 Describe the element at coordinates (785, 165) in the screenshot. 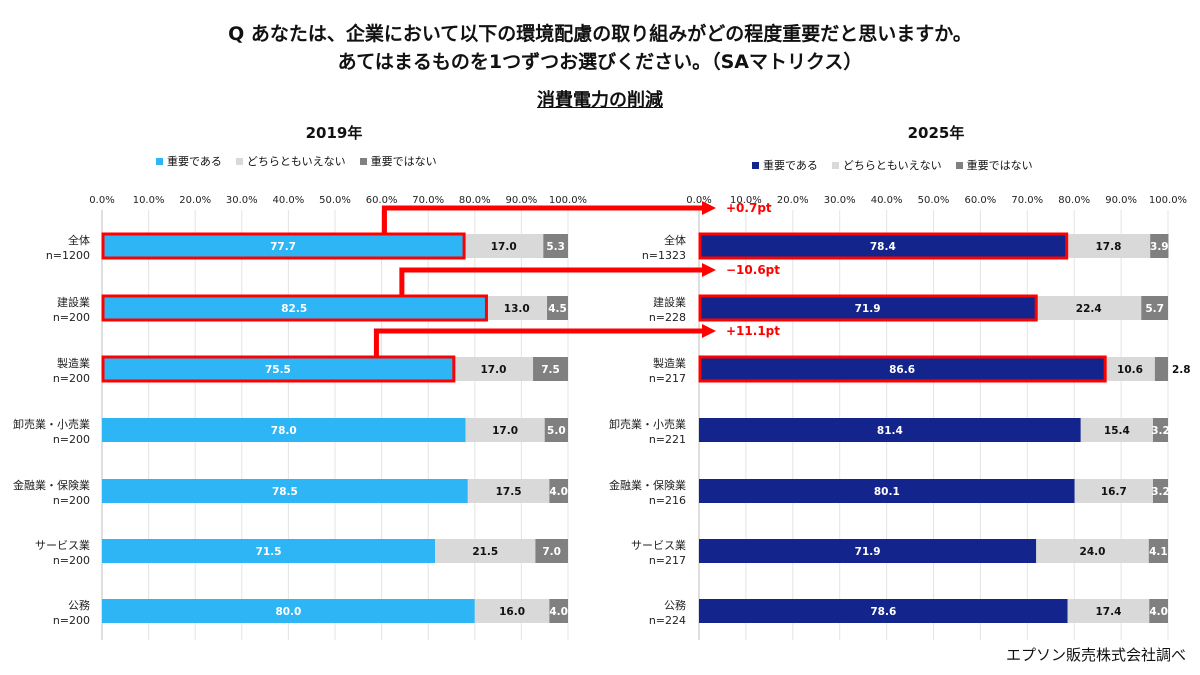

I see `legend-item-important: 重要である` at that location.